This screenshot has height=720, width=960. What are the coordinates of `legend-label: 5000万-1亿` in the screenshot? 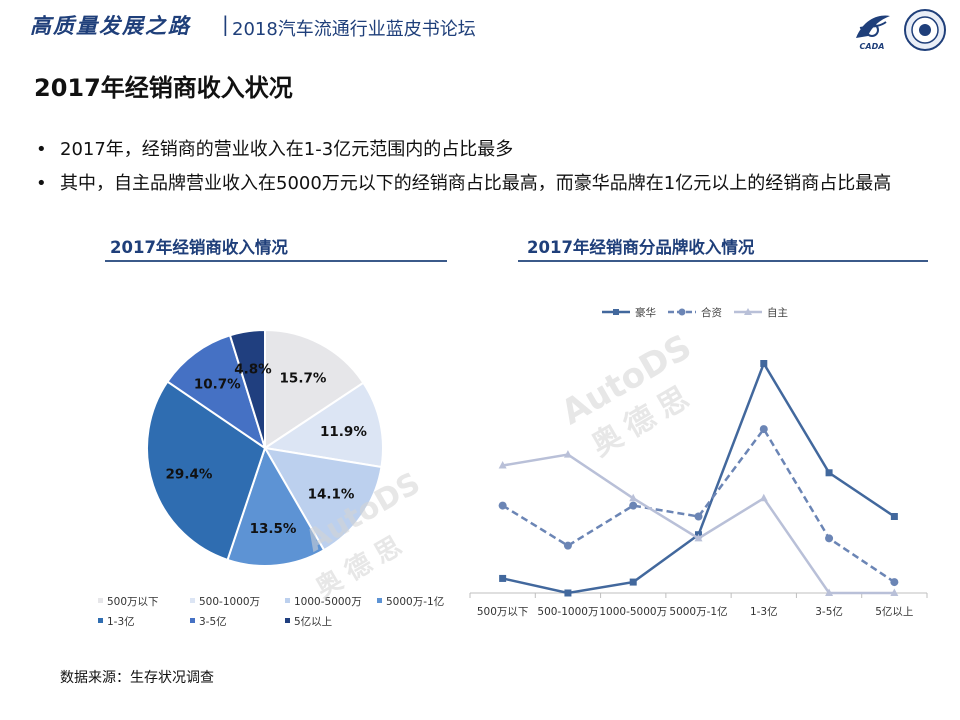 It's located at (415, 601).